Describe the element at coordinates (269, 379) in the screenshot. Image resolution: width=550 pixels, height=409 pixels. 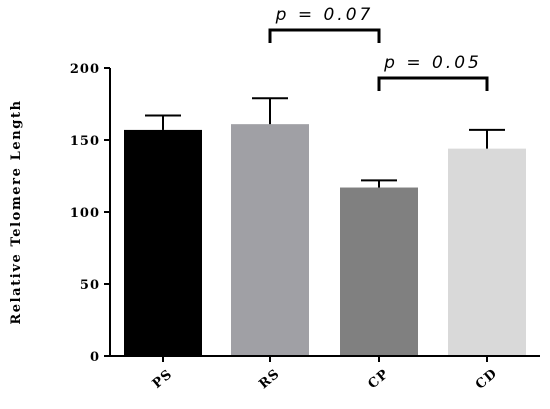
I see `x-tick-label-rs: RS` at that location.